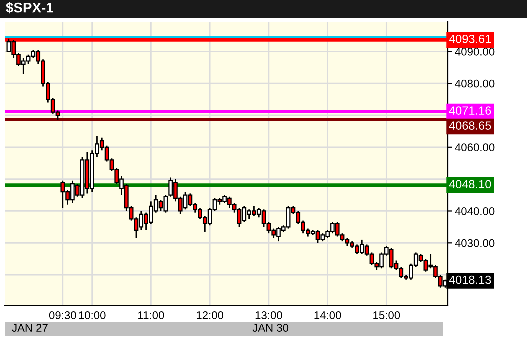 This screenshot has width=527, height=338. I want to click on x-tick-label: 10:00, so click(92, 316).